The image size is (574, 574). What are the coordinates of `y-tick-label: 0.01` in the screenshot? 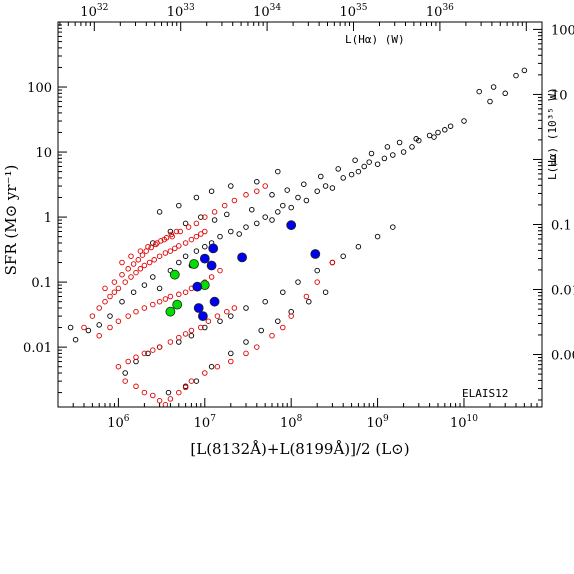 It's located at (37, 348).